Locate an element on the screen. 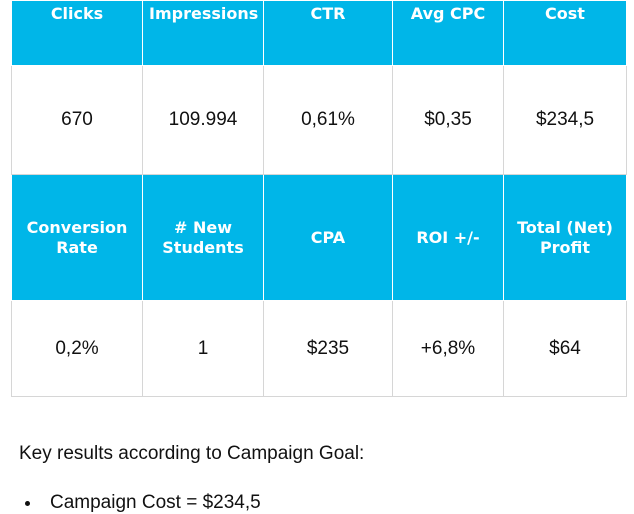 The width and height of the screenshot is (634, 514). list-item: Campaign Cost = $234,5 is located at coordinates (140, 503).